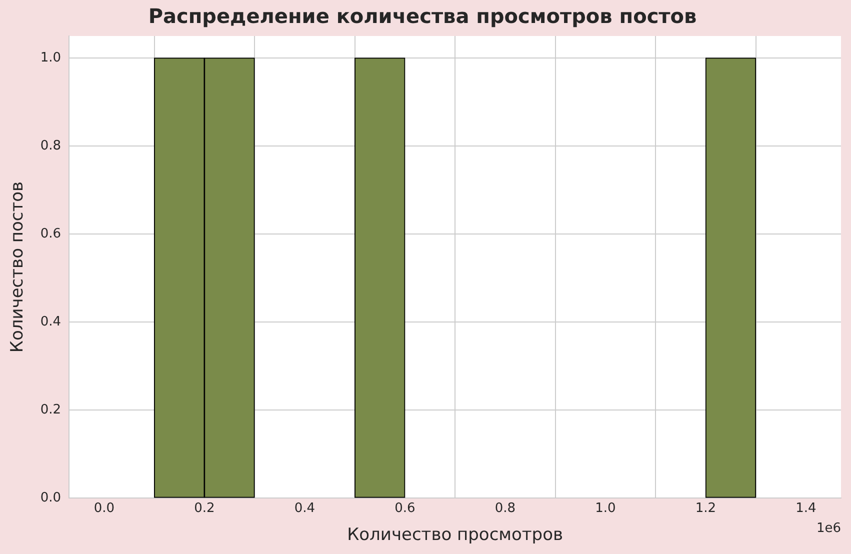 This screenshot has height=554, width=851. I want to click on y-tick-label: 0.0, so click(51, 498).